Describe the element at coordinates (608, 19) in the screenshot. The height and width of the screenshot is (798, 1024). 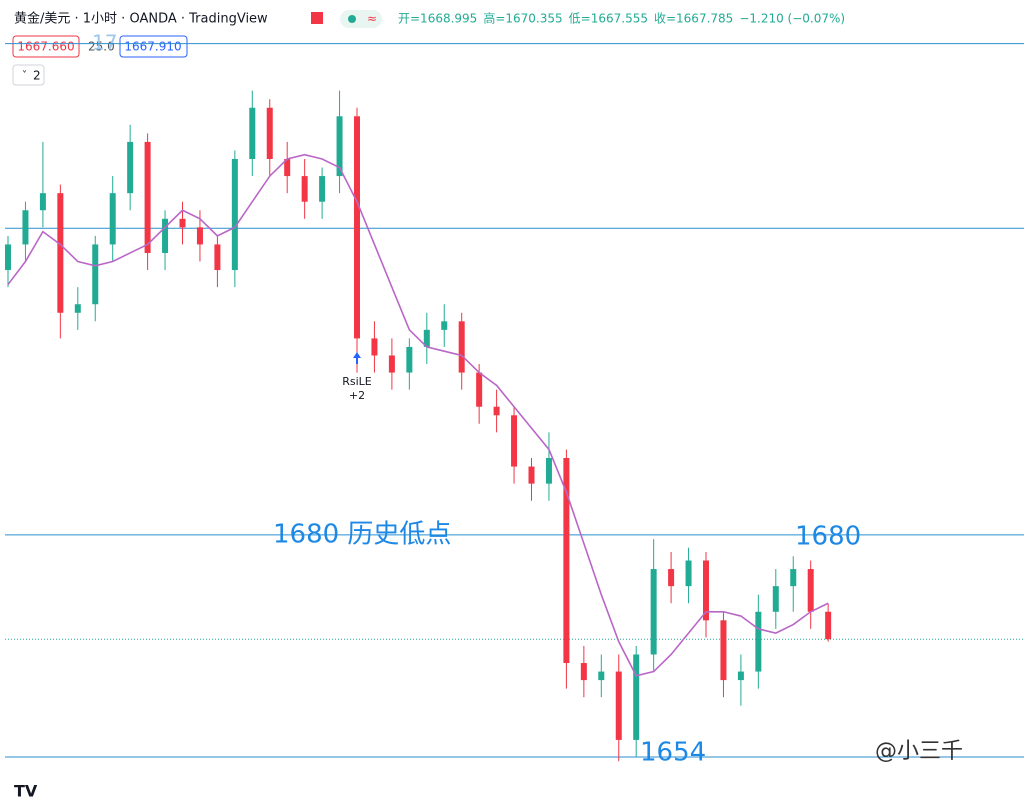
I see `ohlc-item: 低=1667.555` at that location.